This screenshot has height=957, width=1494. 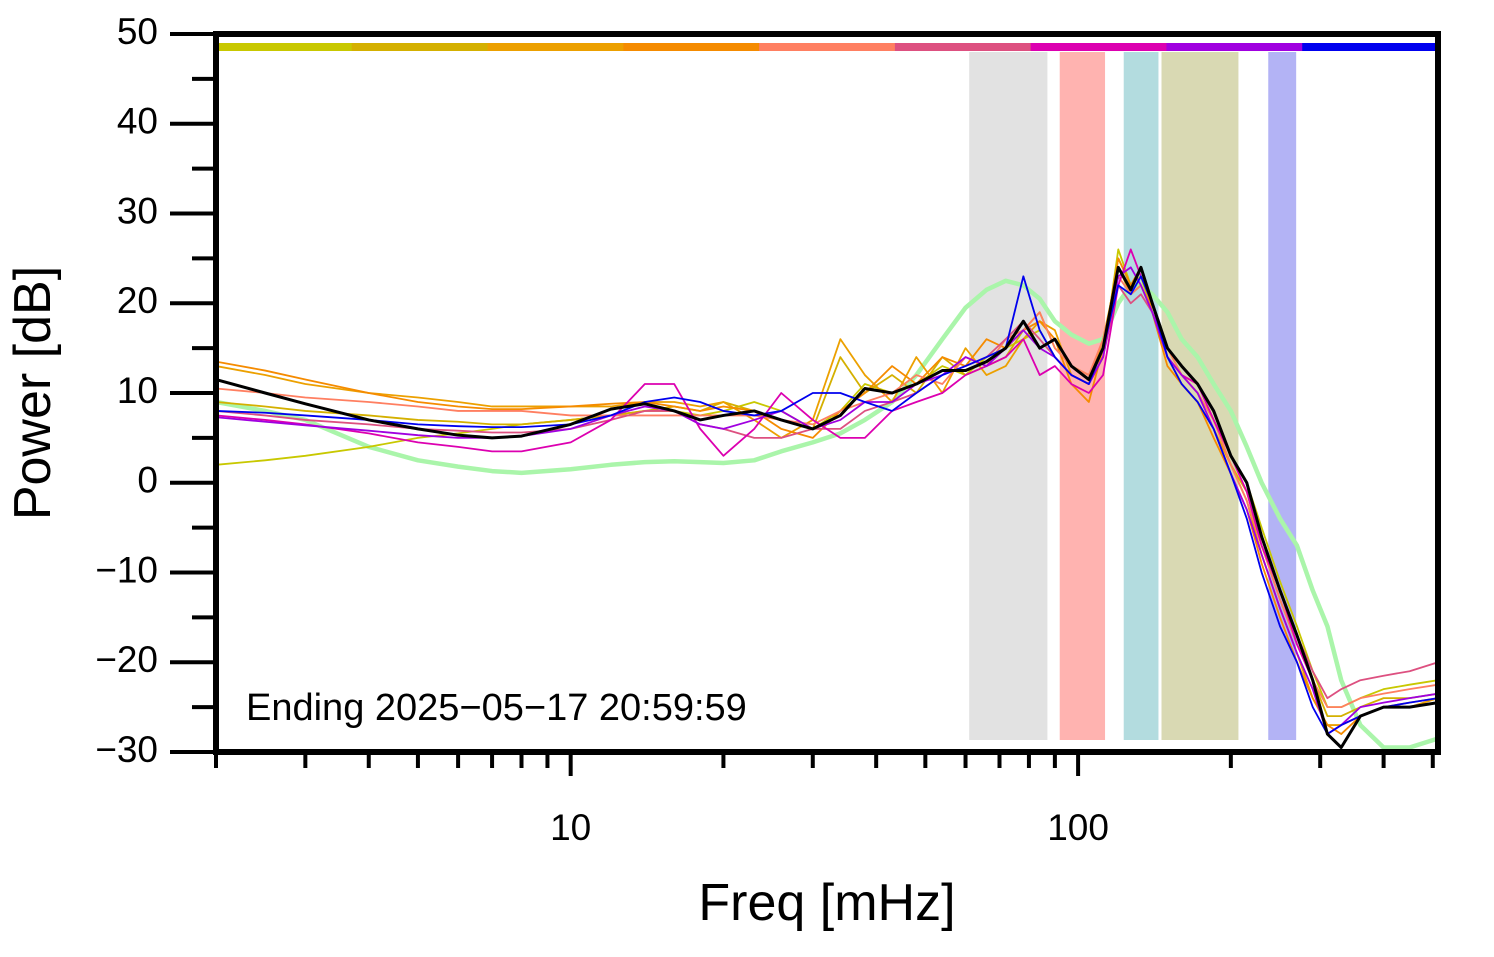 What do you see at coordinates (137, 31) in the screenshot?
I see `y-tick-label: 50` at bounding box center [137, 31].